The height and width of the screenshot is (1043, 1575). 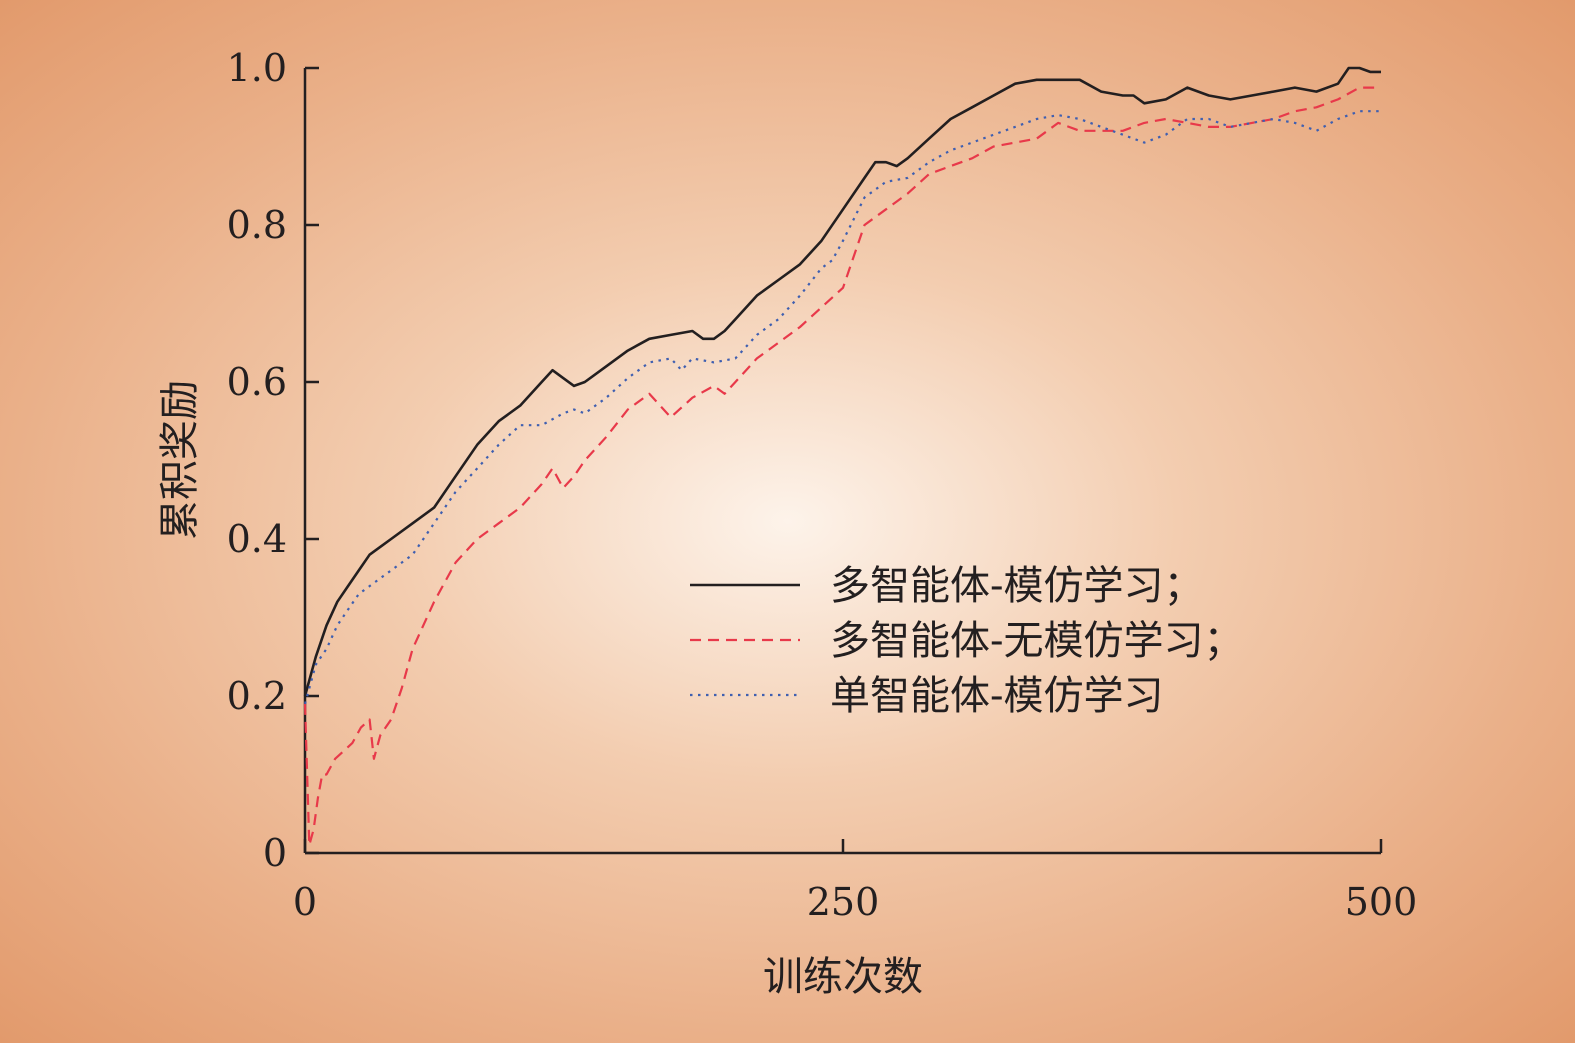 I want to click on y-tick-label: 0.2, so click(x=257, y=696).